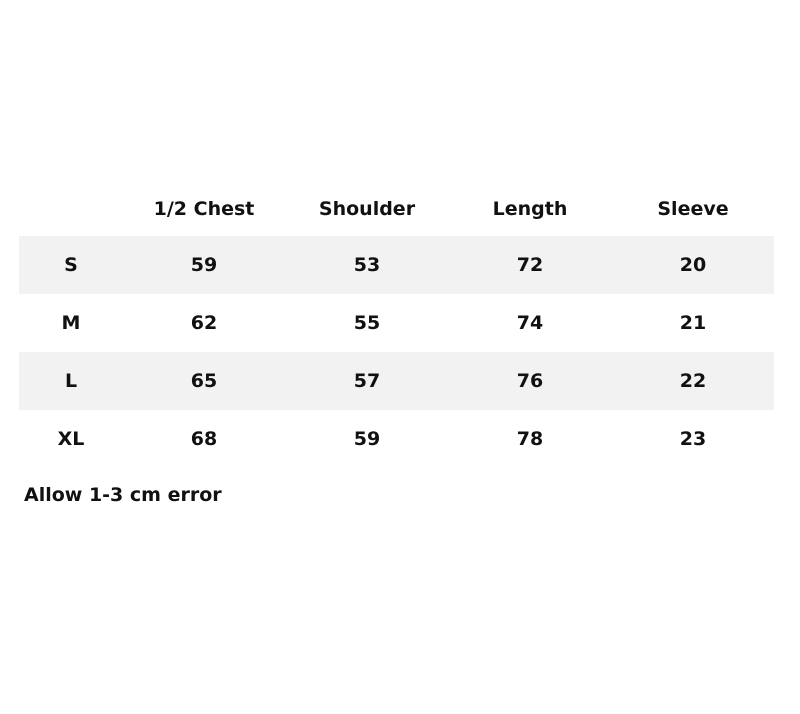 The height and width of the screenshot is (714, 800). Describe the element at coordinates (693, 323) in the screenshot. I see `sleeve-cell: 21` at that location.